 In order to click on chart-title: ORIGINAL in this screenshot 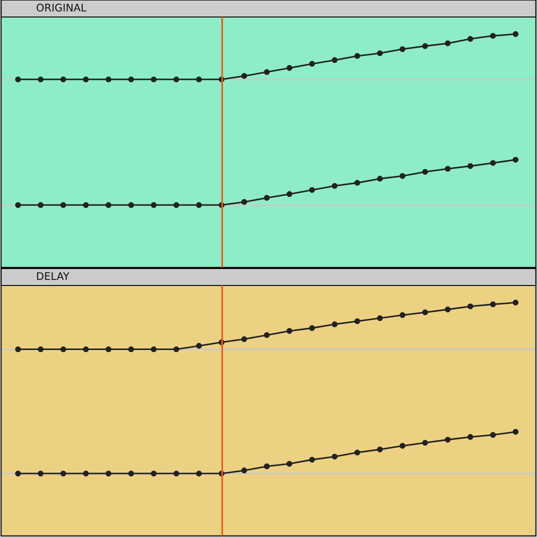, I will do `click(61, 8)`.